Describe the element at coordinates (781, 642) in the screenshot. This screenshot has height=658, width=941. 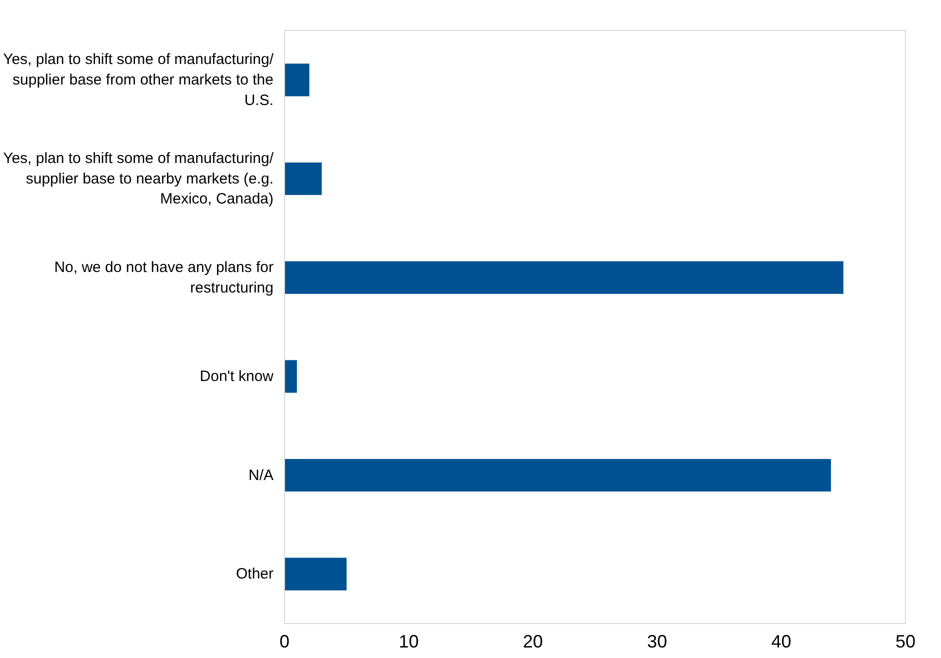
I see `x-tick-label: 40` at that location.